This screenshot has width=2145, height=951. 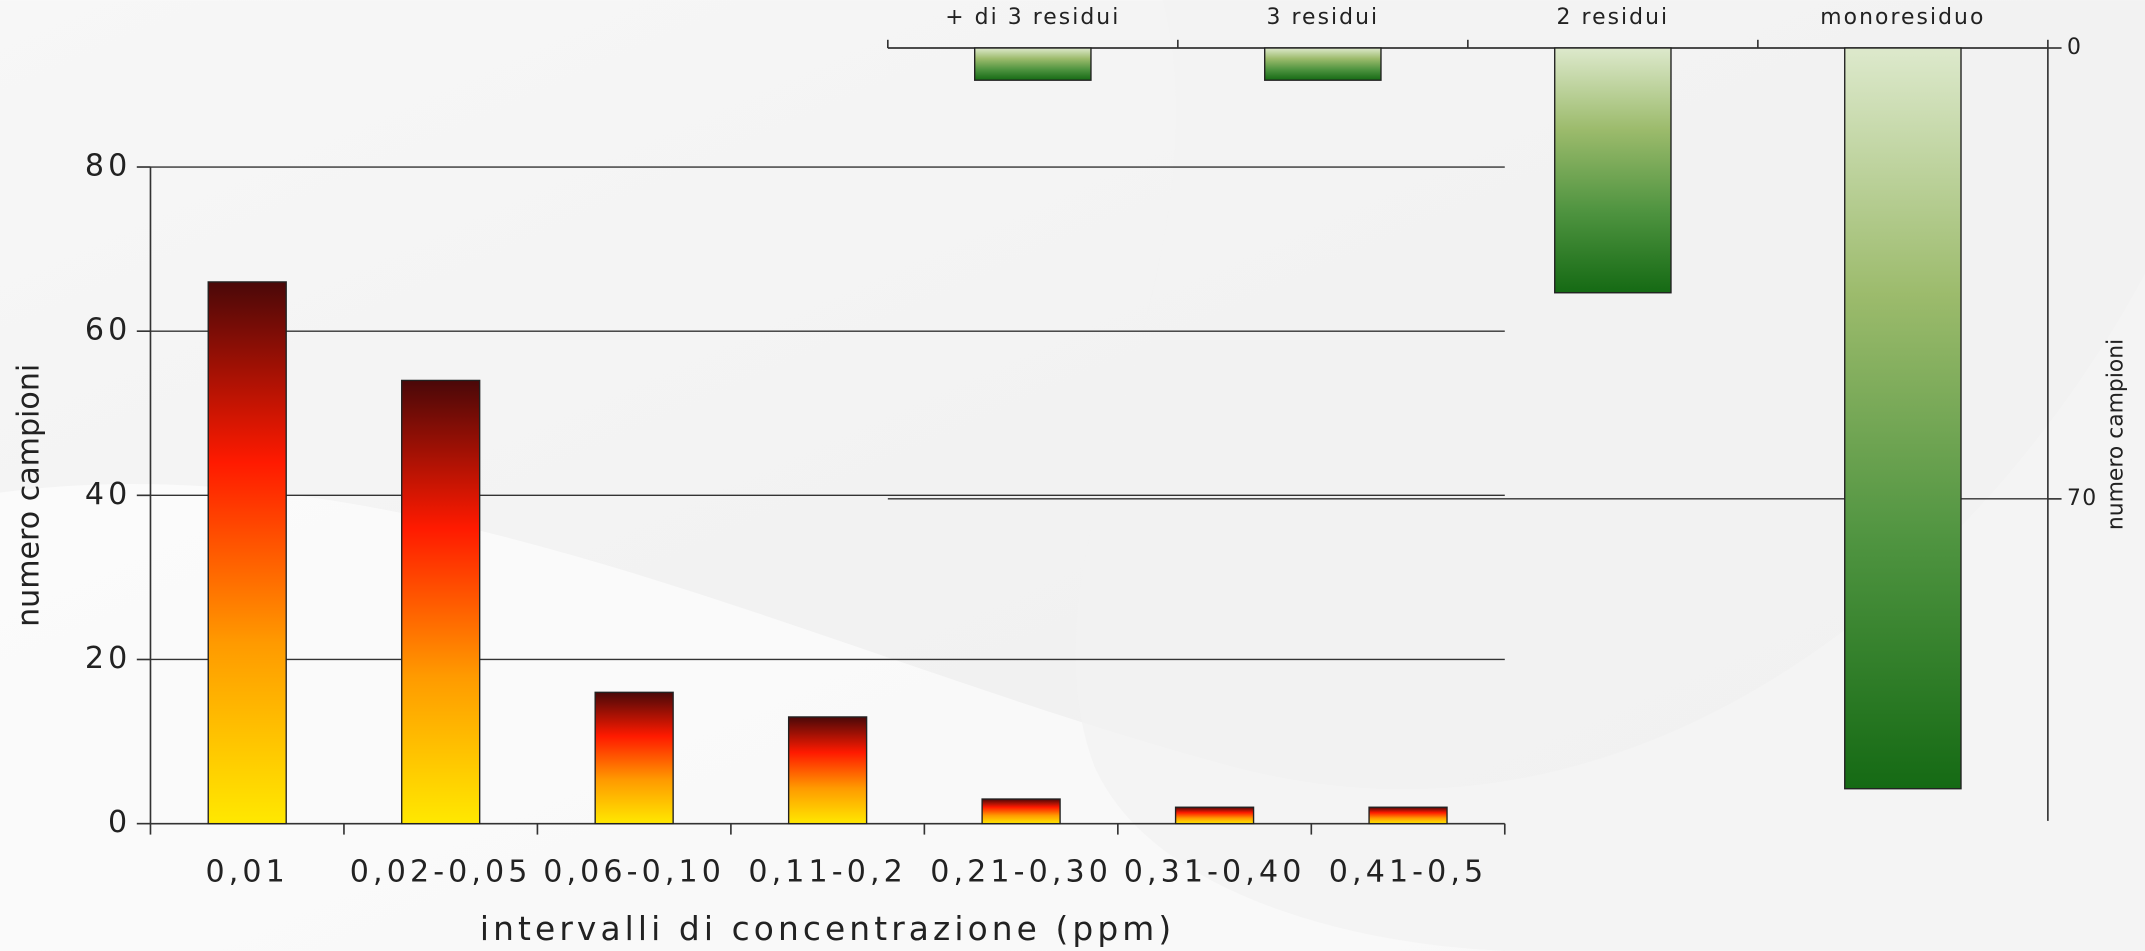 What do you see at coordinates (247, 871) in the screenshot?
I see `x-tick-label: 0,01` at bounding box center [247, 871].